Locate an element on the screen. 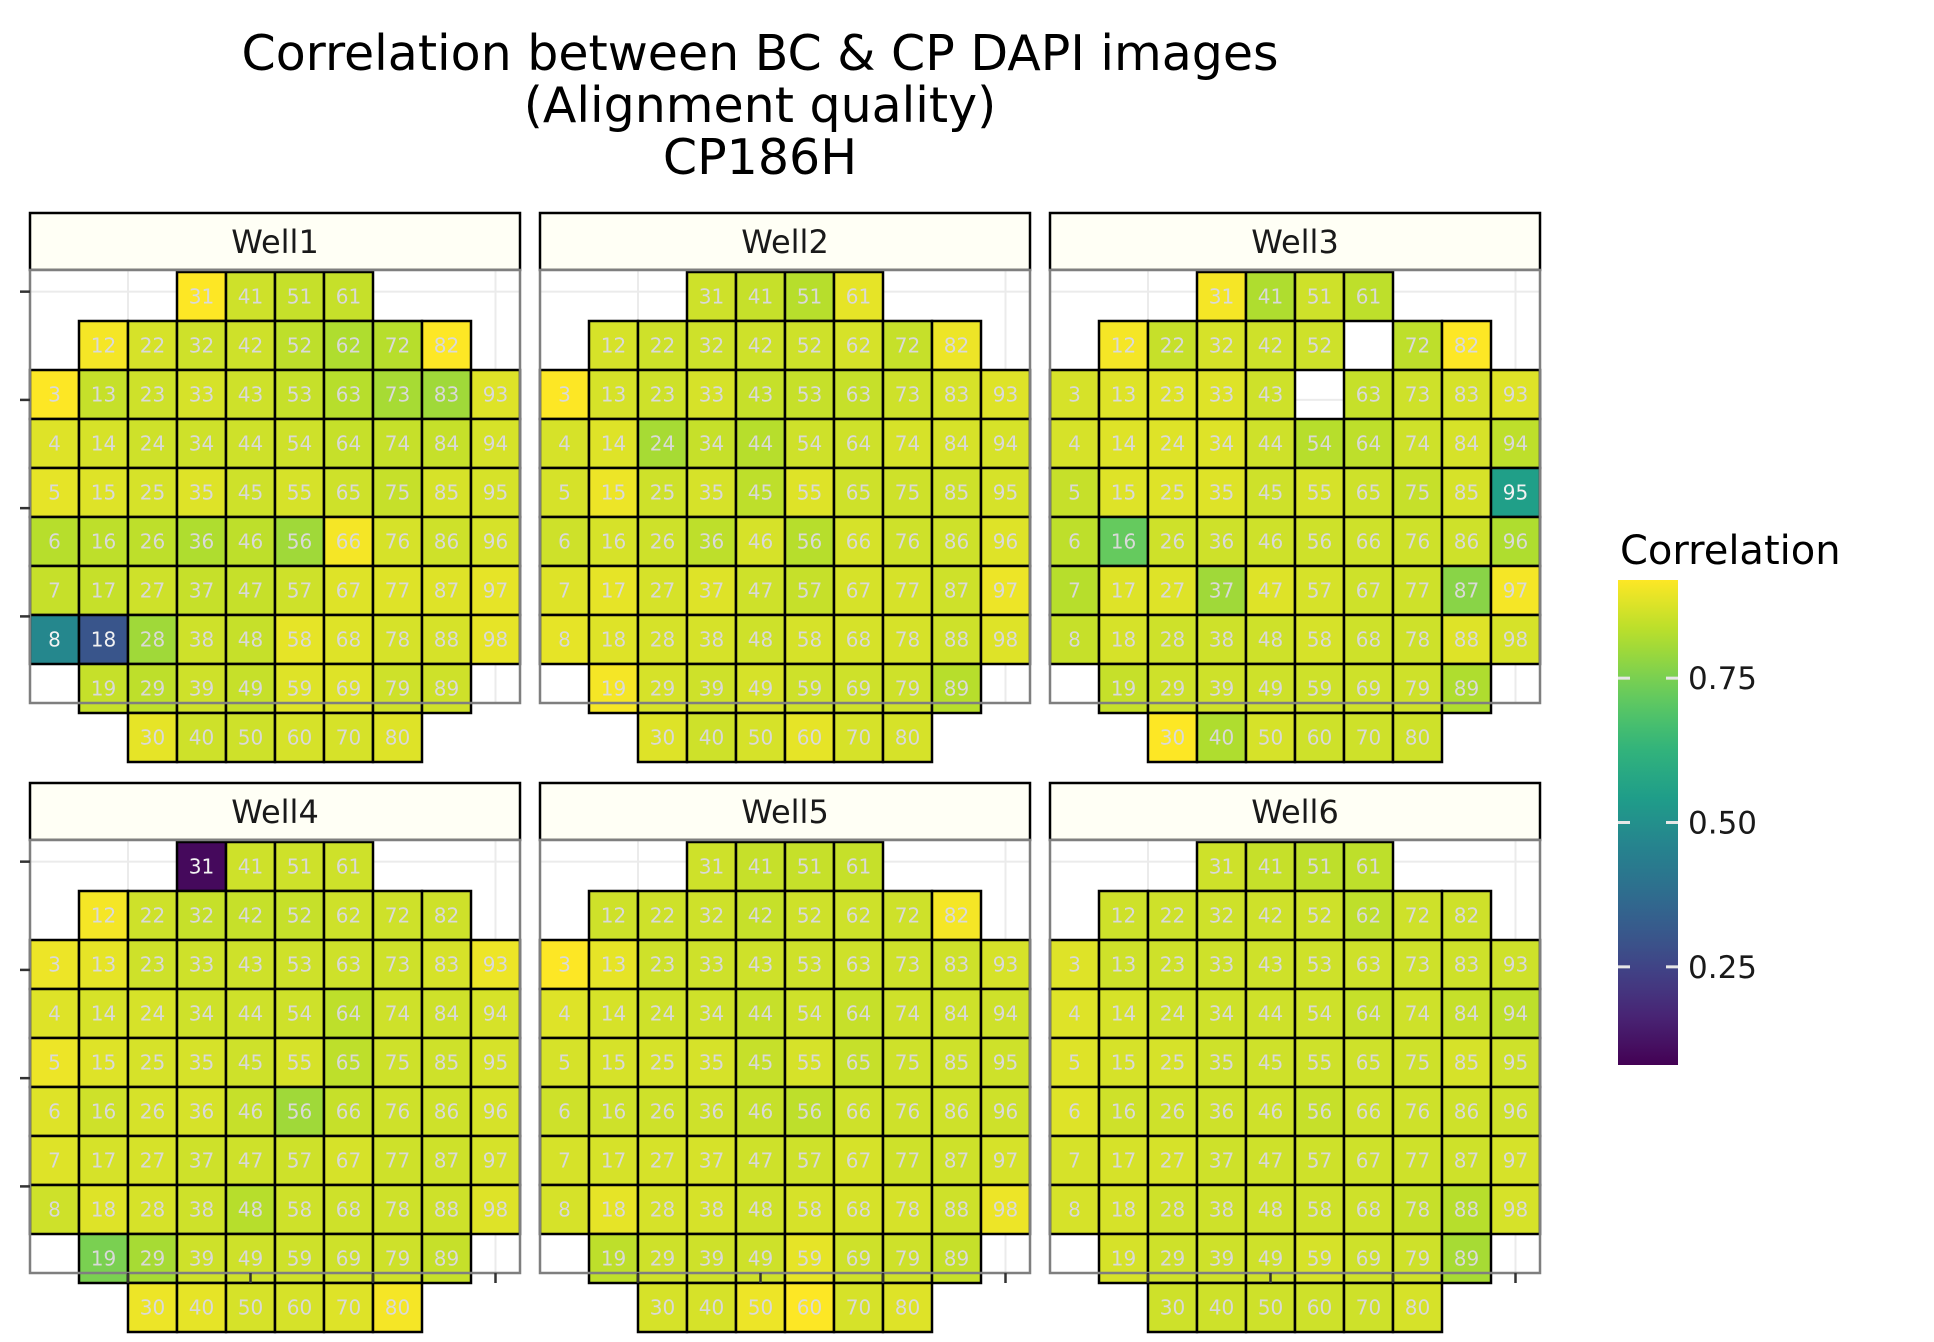  tile-label: 36 is located at coordinates (711, 542).